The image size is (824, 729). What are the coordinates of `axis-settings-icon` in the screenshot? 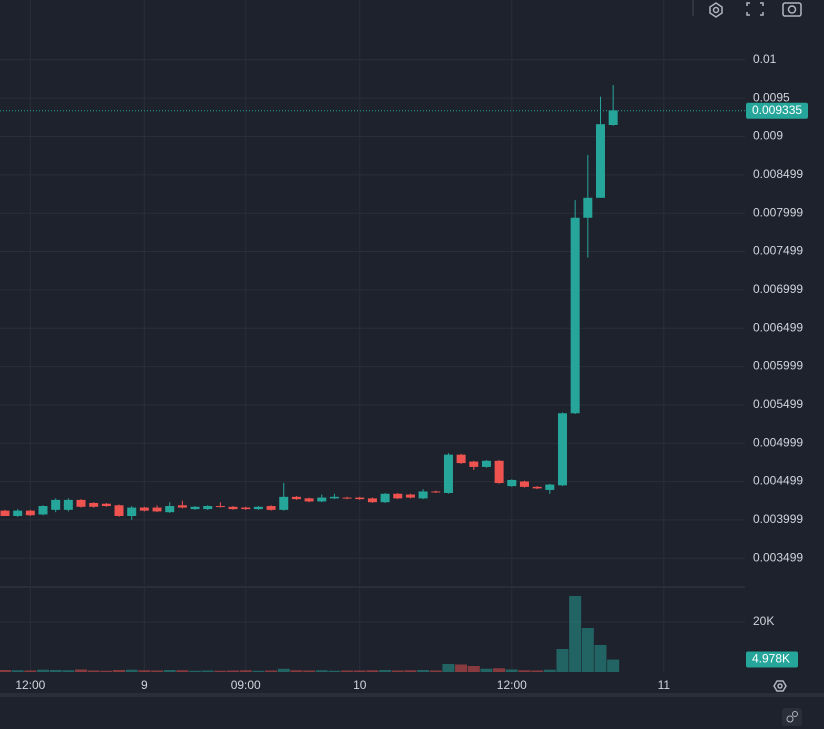 It's located at (780, 686).